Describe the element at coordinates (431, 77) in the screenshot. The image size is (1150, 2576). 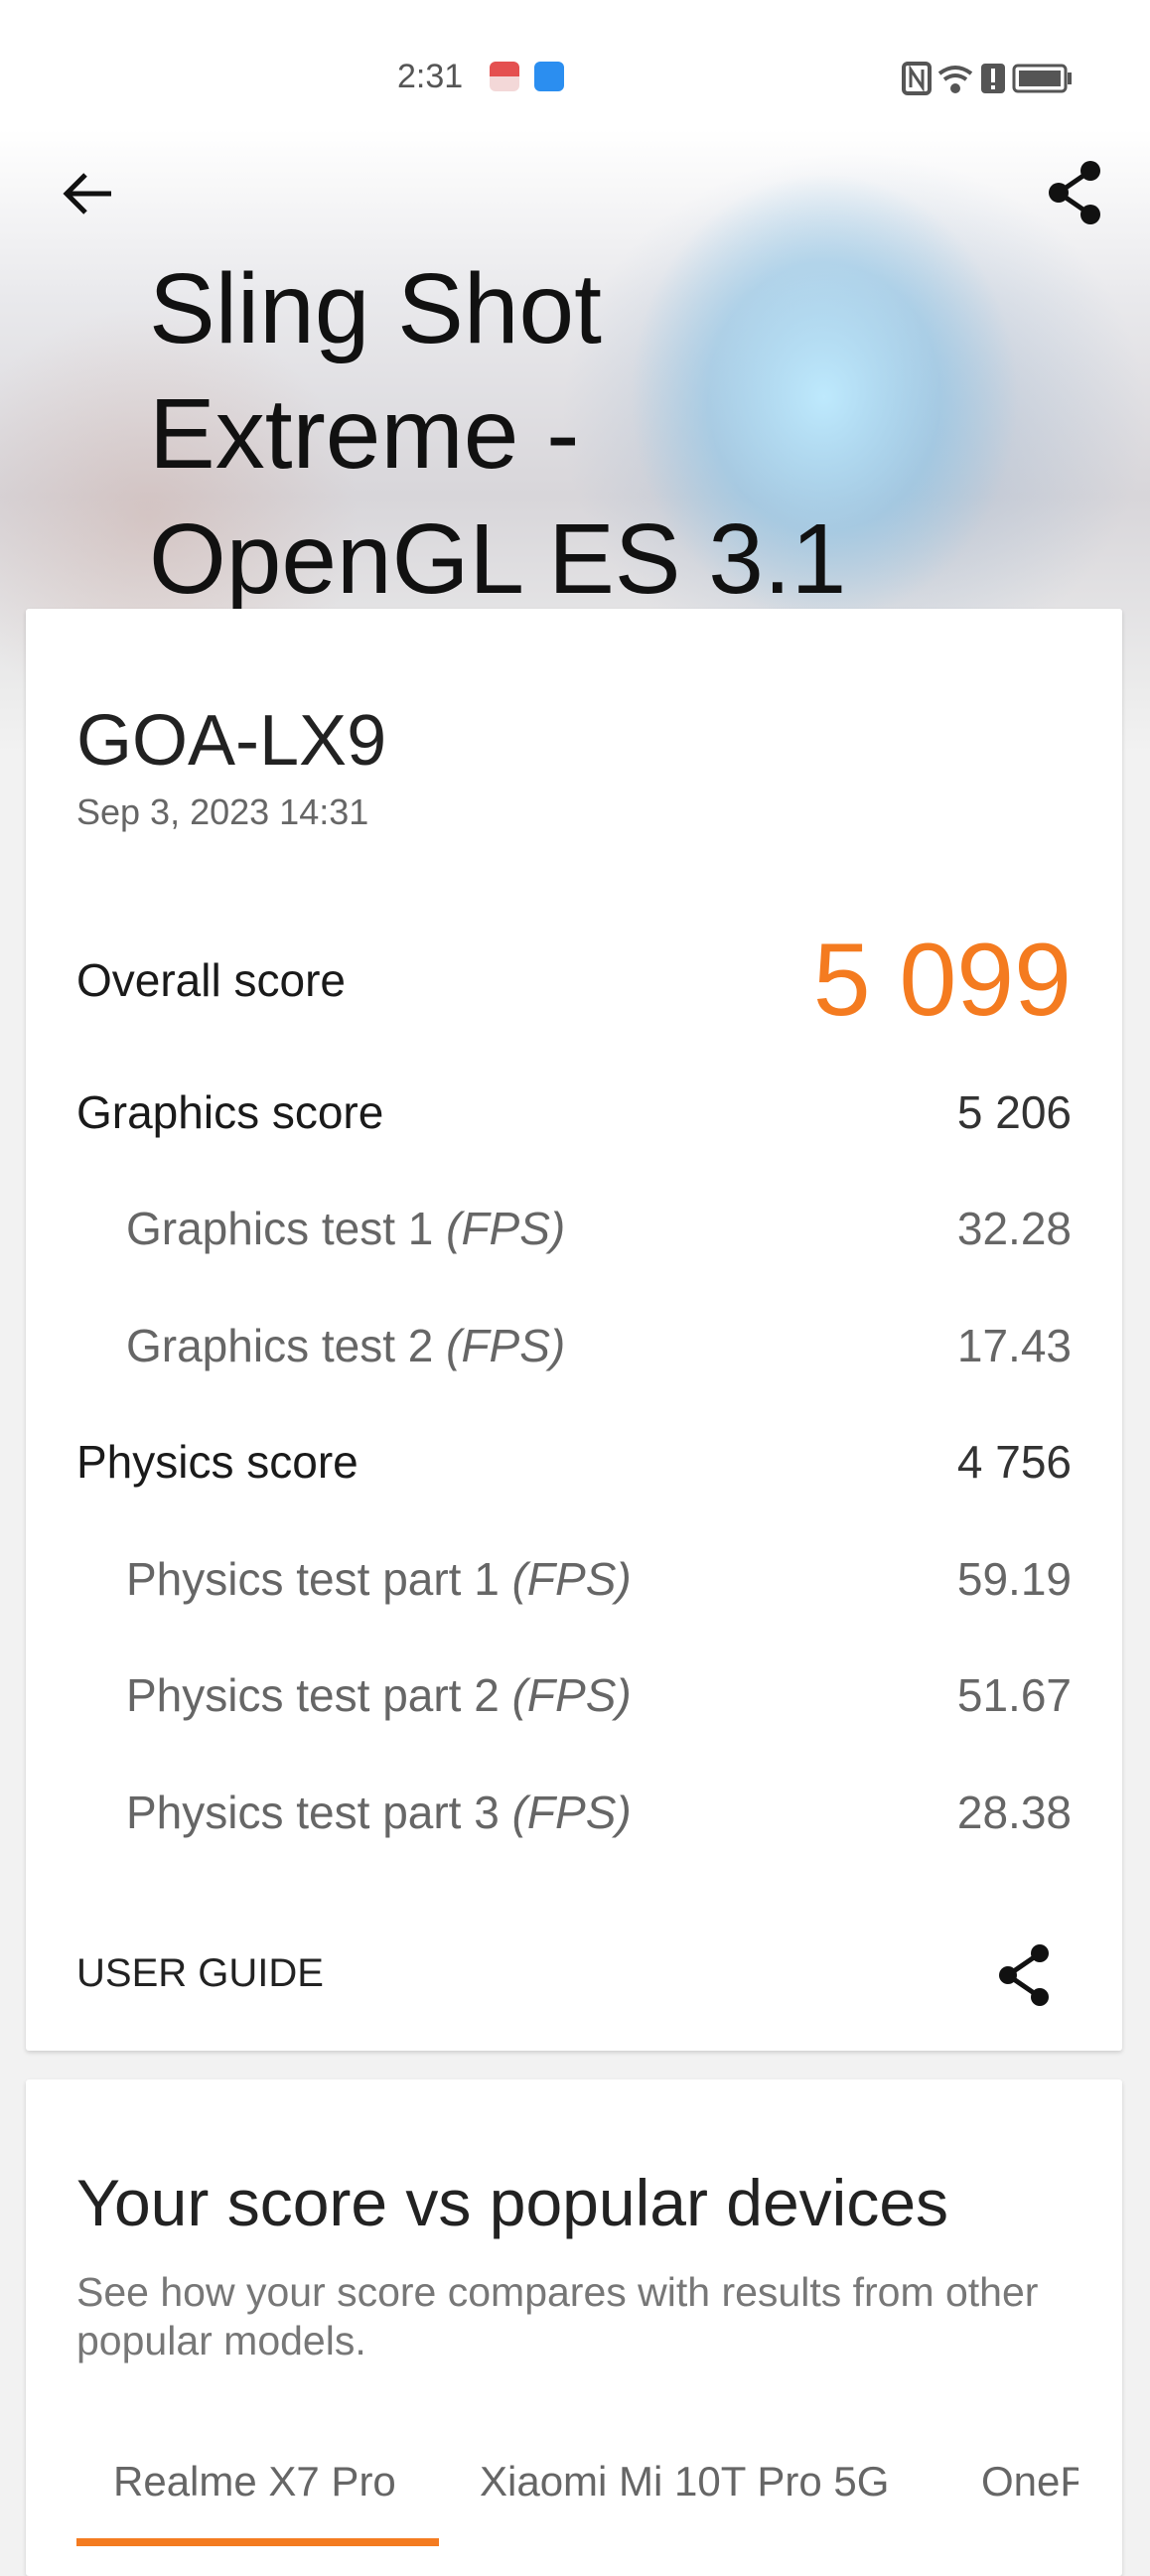
I see `status-time: 2:31` at that location.